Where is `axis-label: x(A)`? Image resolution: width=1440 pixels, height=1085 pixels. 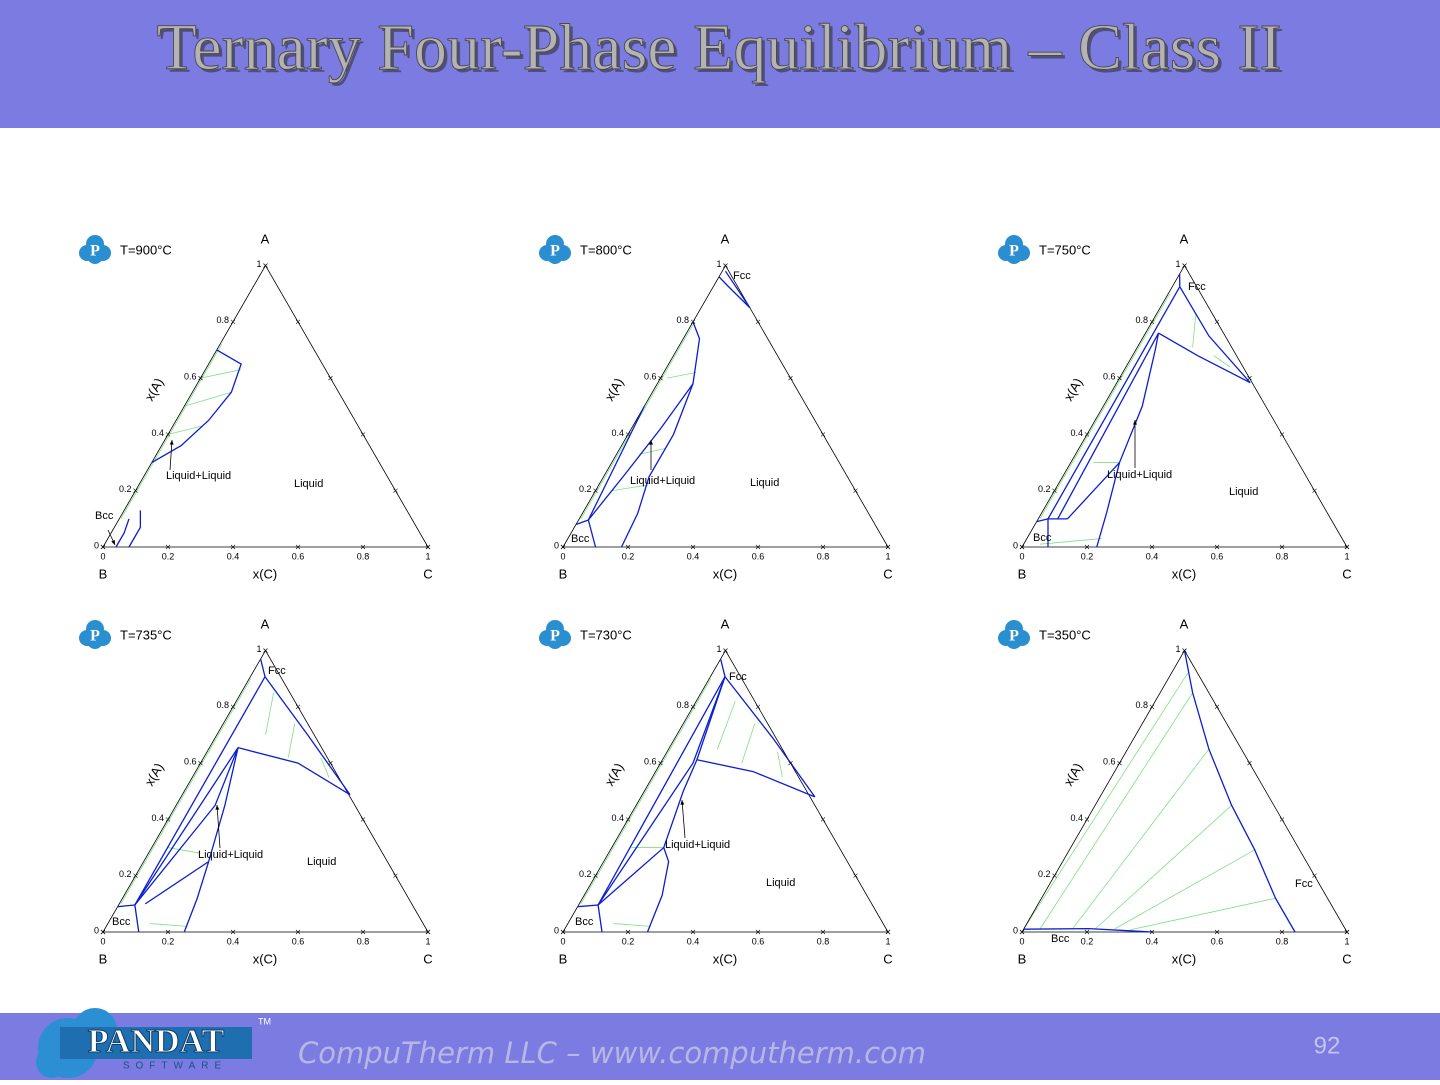 axis-label: x(A) is located at coordinates (614, 774).